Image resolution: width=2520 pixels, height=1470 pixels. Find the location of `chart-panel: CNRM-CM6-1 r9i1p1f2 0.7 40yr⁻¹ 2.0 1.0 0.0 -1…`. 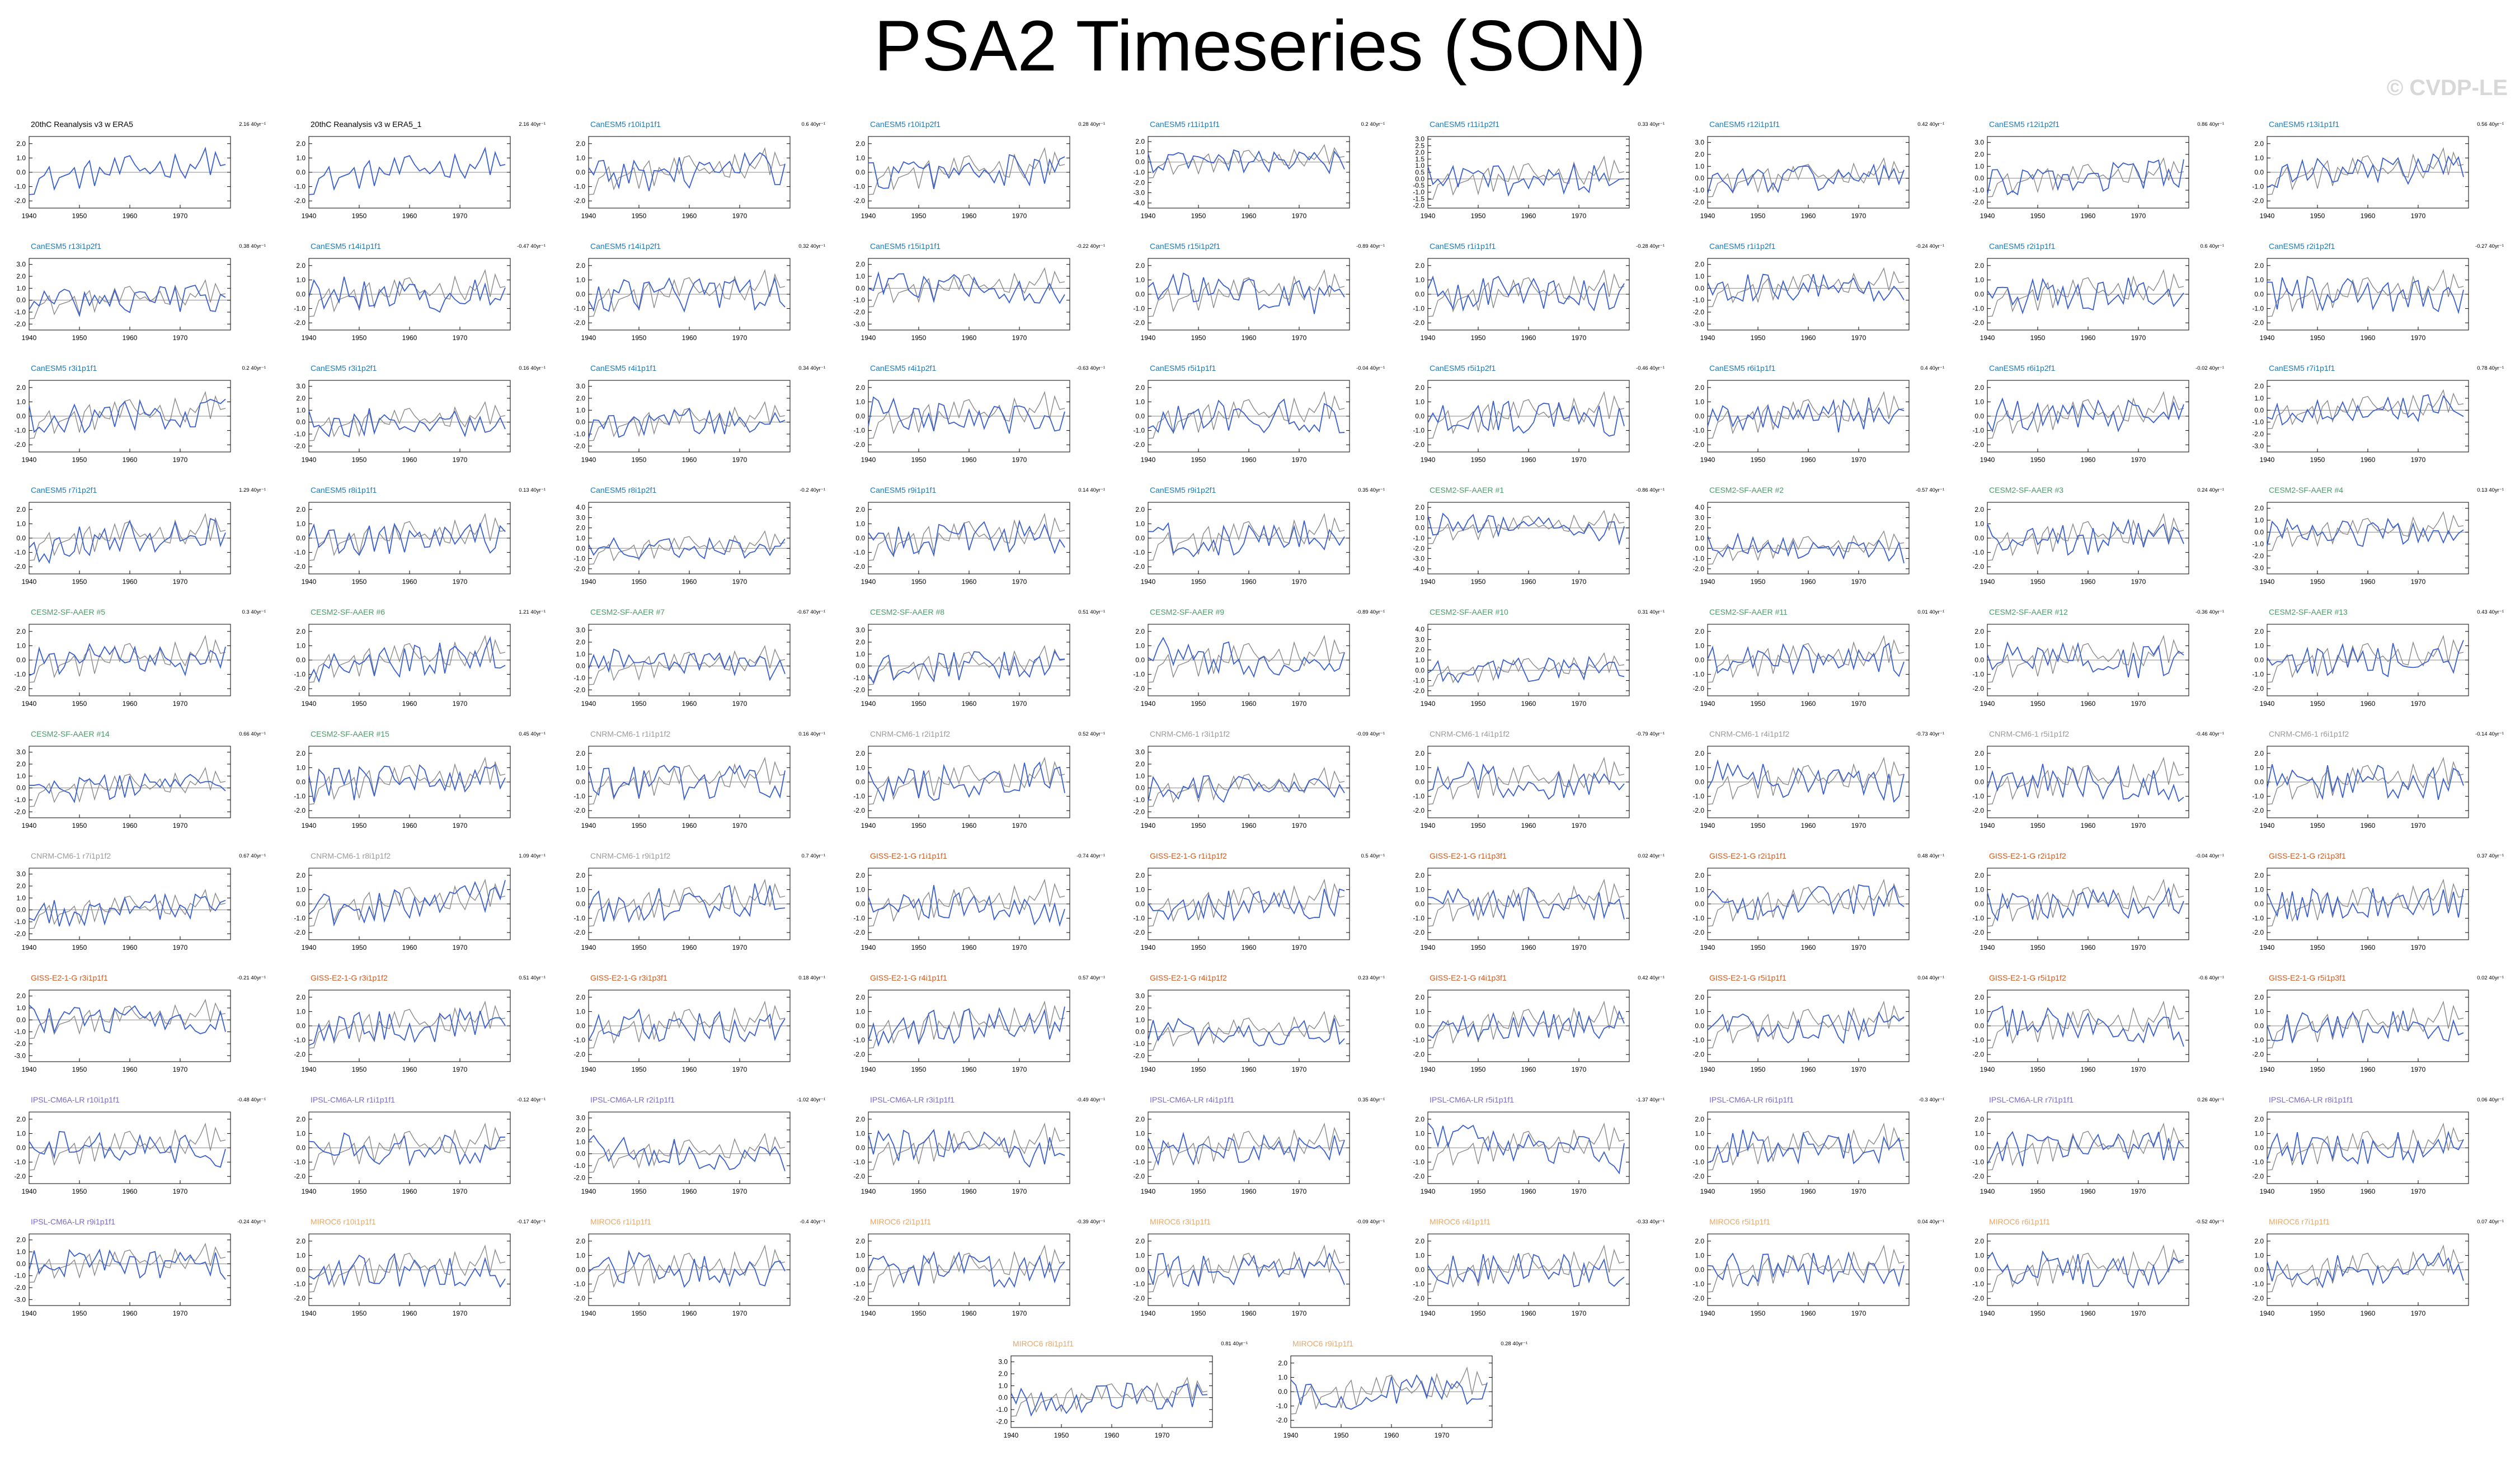

chart-panel: CNRM-CM6-1 r9i1p1f2 0.7 40yr⁻¹ 2.0 1.0 0.0 -1… is located at coordinates (699, 909).